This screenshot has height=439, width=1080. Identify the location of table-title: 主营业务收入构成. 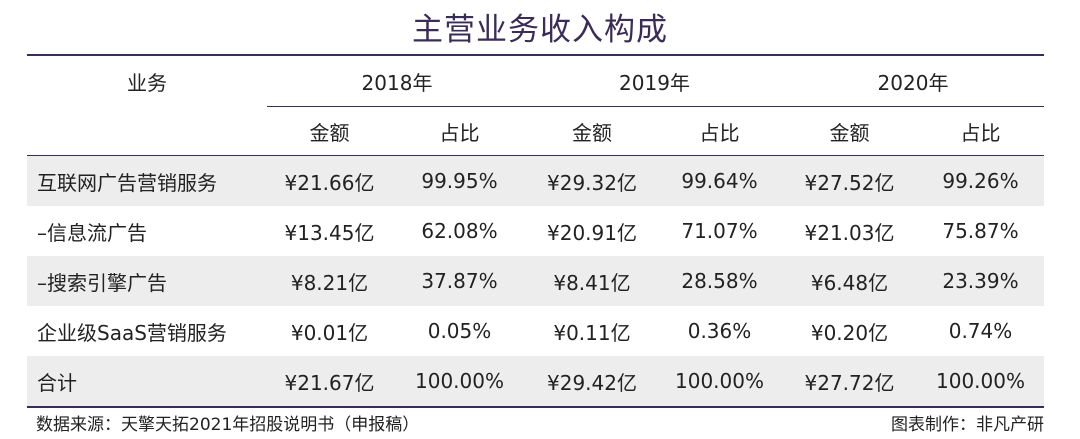
(540, 30).